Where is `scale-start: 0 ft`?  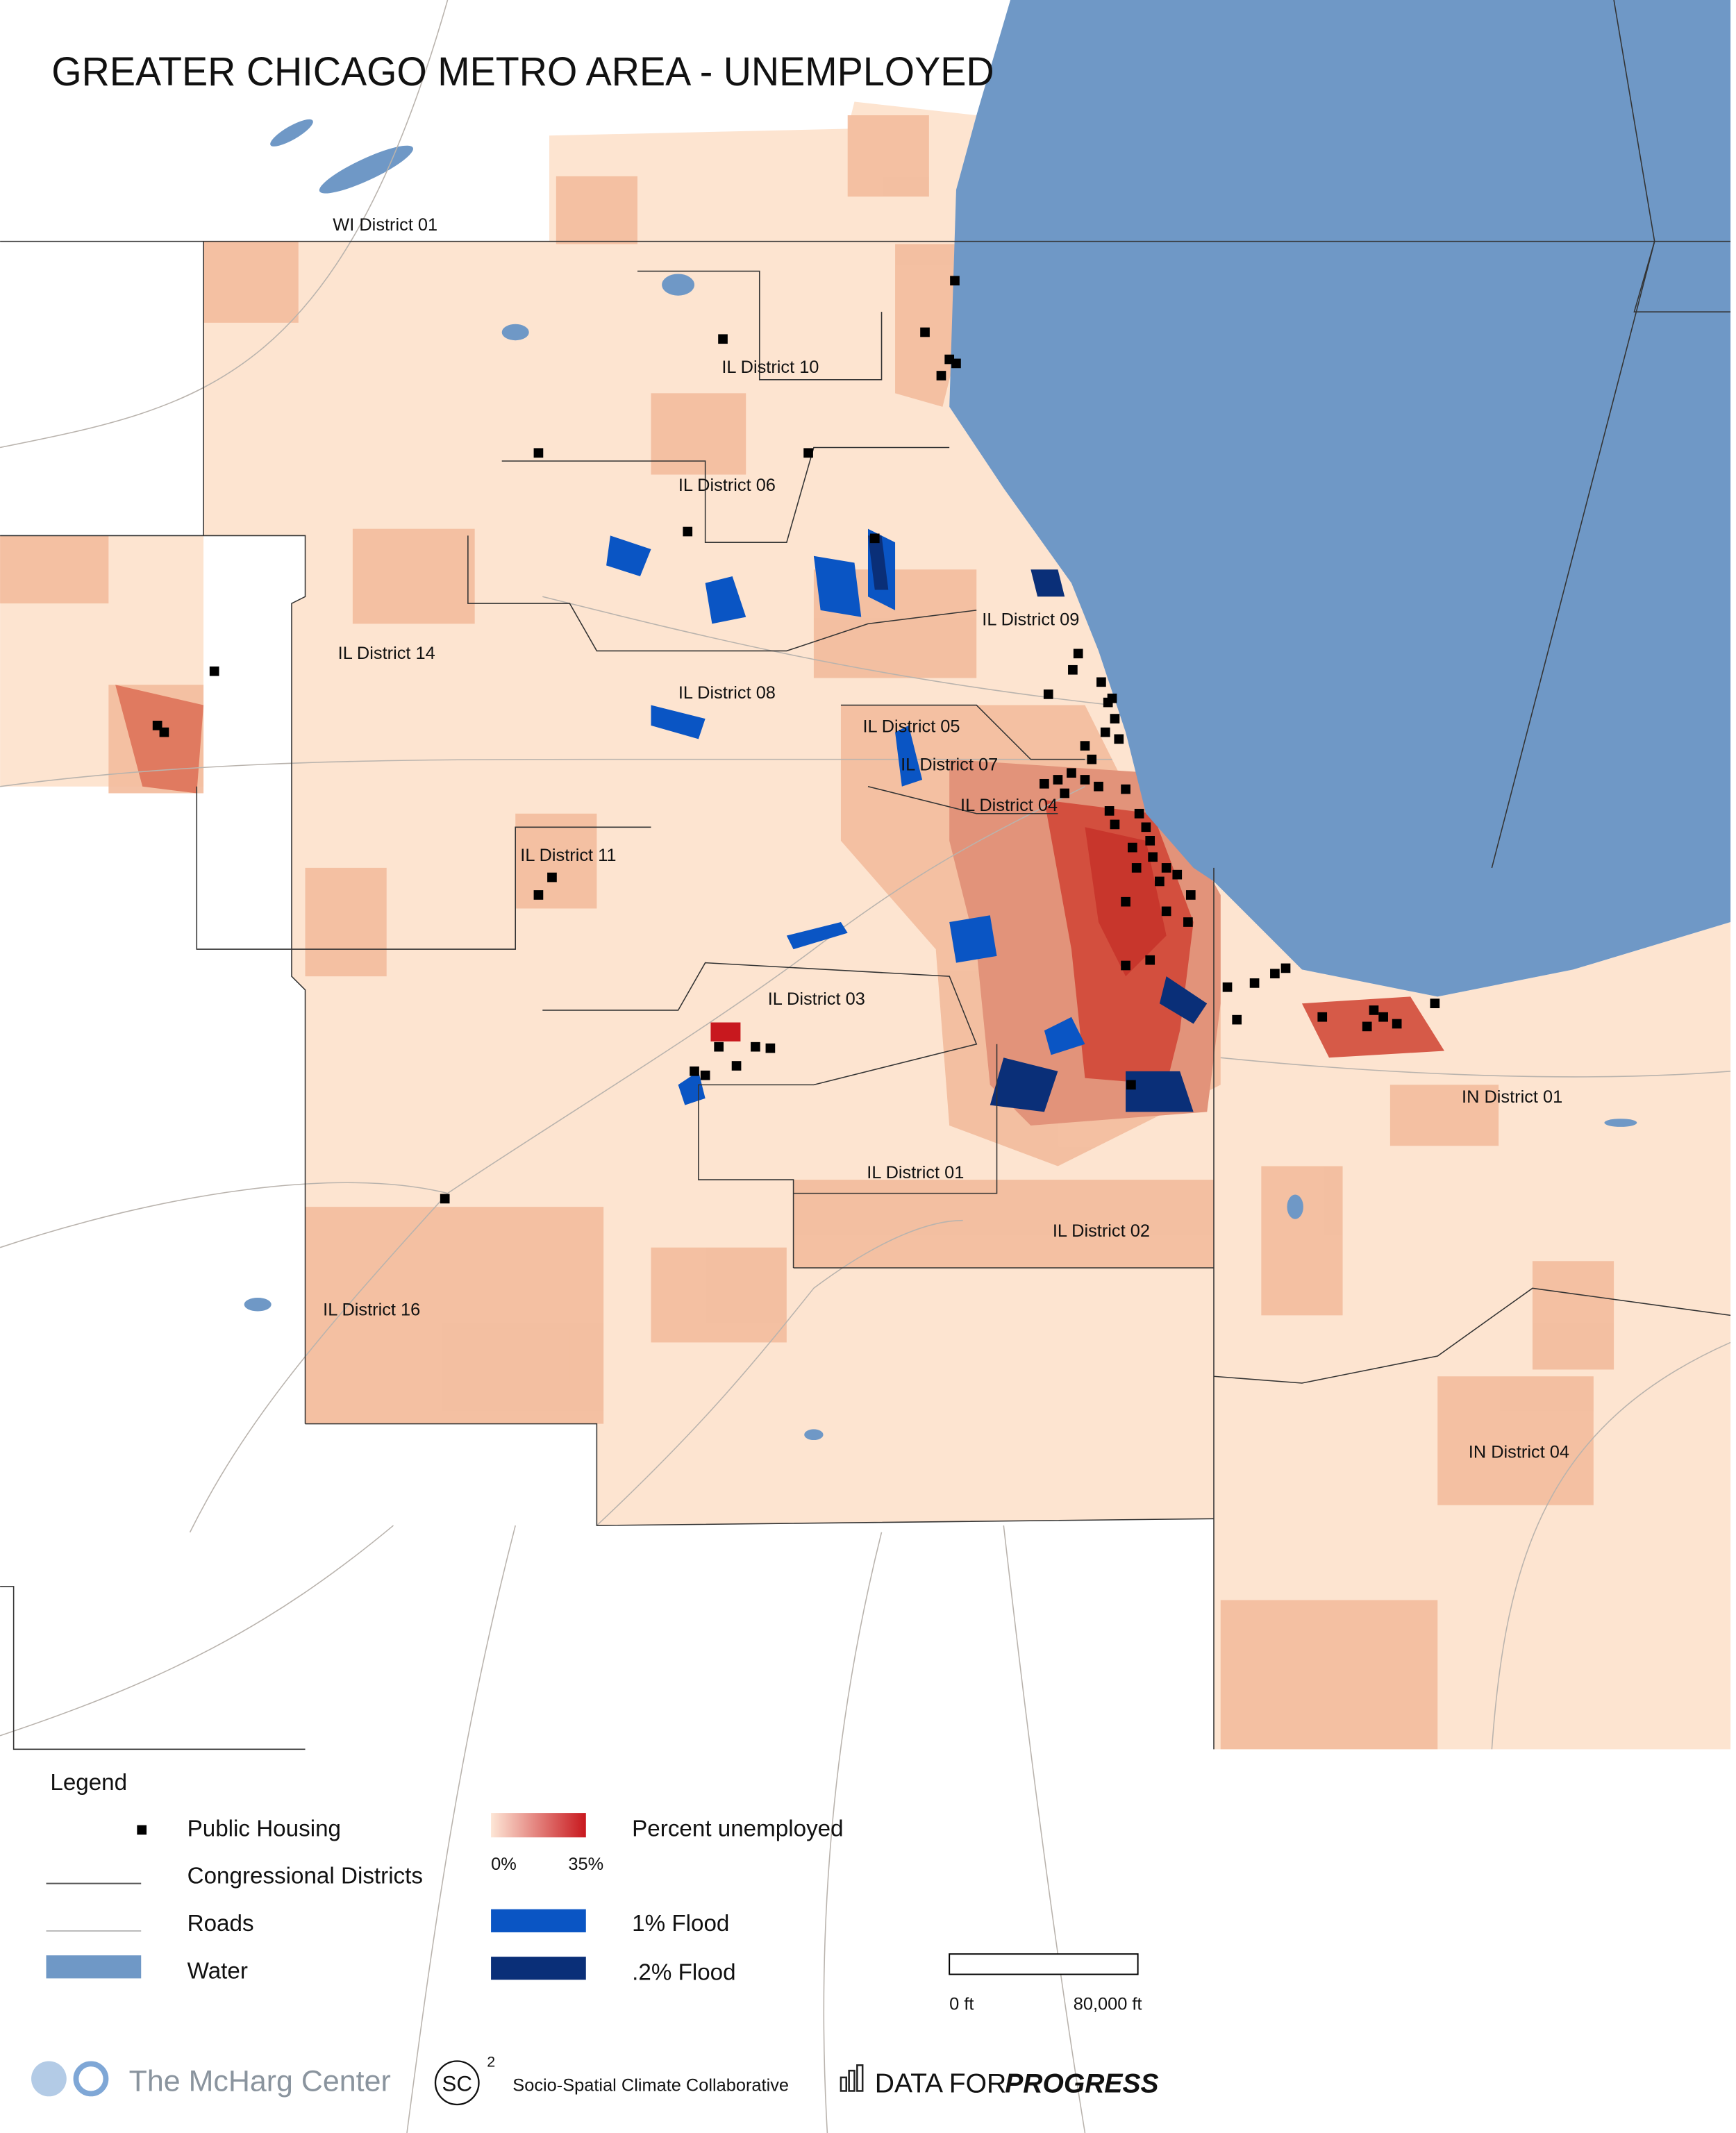
scale-start: 0 ft is located at coordinates (961, 2004).